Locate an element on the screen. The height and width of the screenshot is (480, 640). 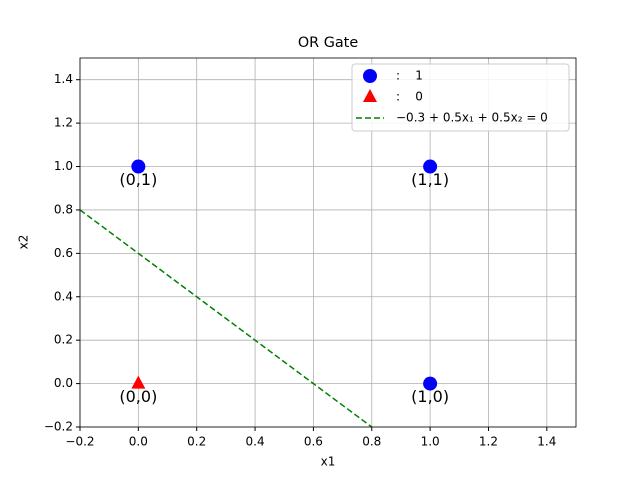
x-tick-label: −0.2 is located at coordinates (79, 442).